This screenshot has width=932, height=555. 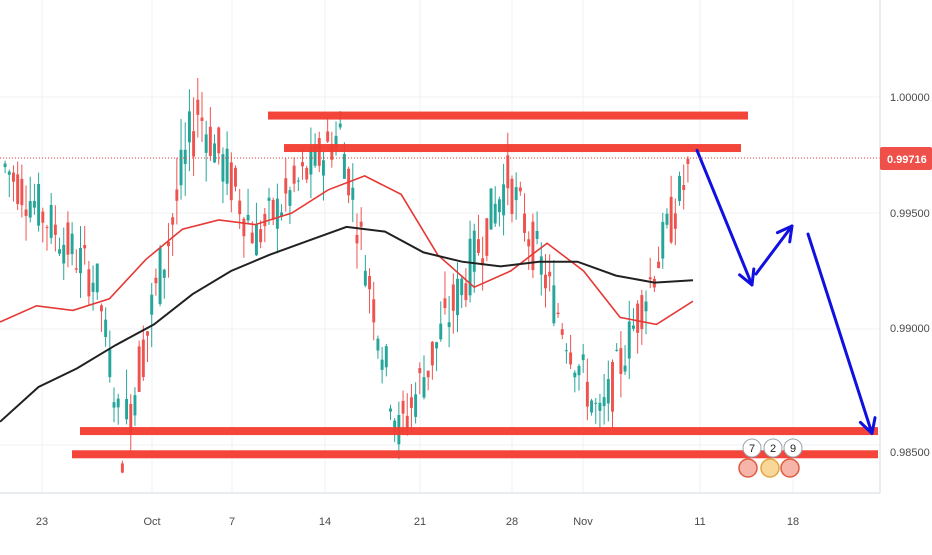 I want to click on time-tick-label: 21, so click(x=420, y=522).